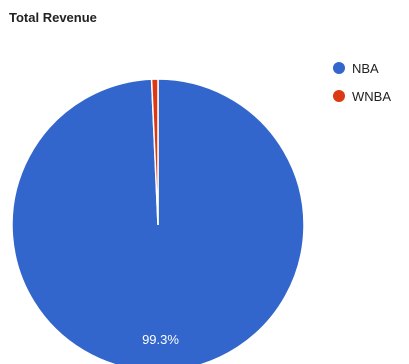  I want to click on legend-item-wnba: WNBA, so click(362, 96).